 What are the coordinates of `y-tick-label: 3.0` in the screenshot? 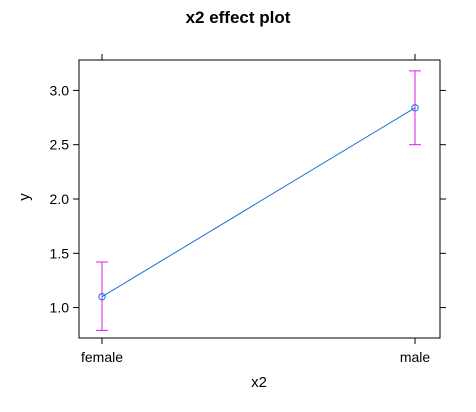 It's located at (60, 90).